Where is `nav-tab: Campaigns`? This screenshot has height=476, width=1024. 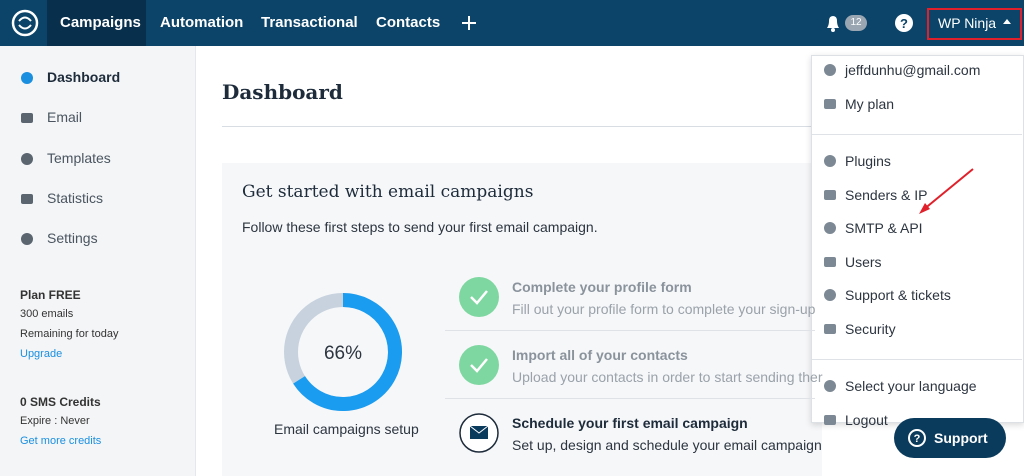 nav-tab: Campaigns is located at coordinates (100, 22).